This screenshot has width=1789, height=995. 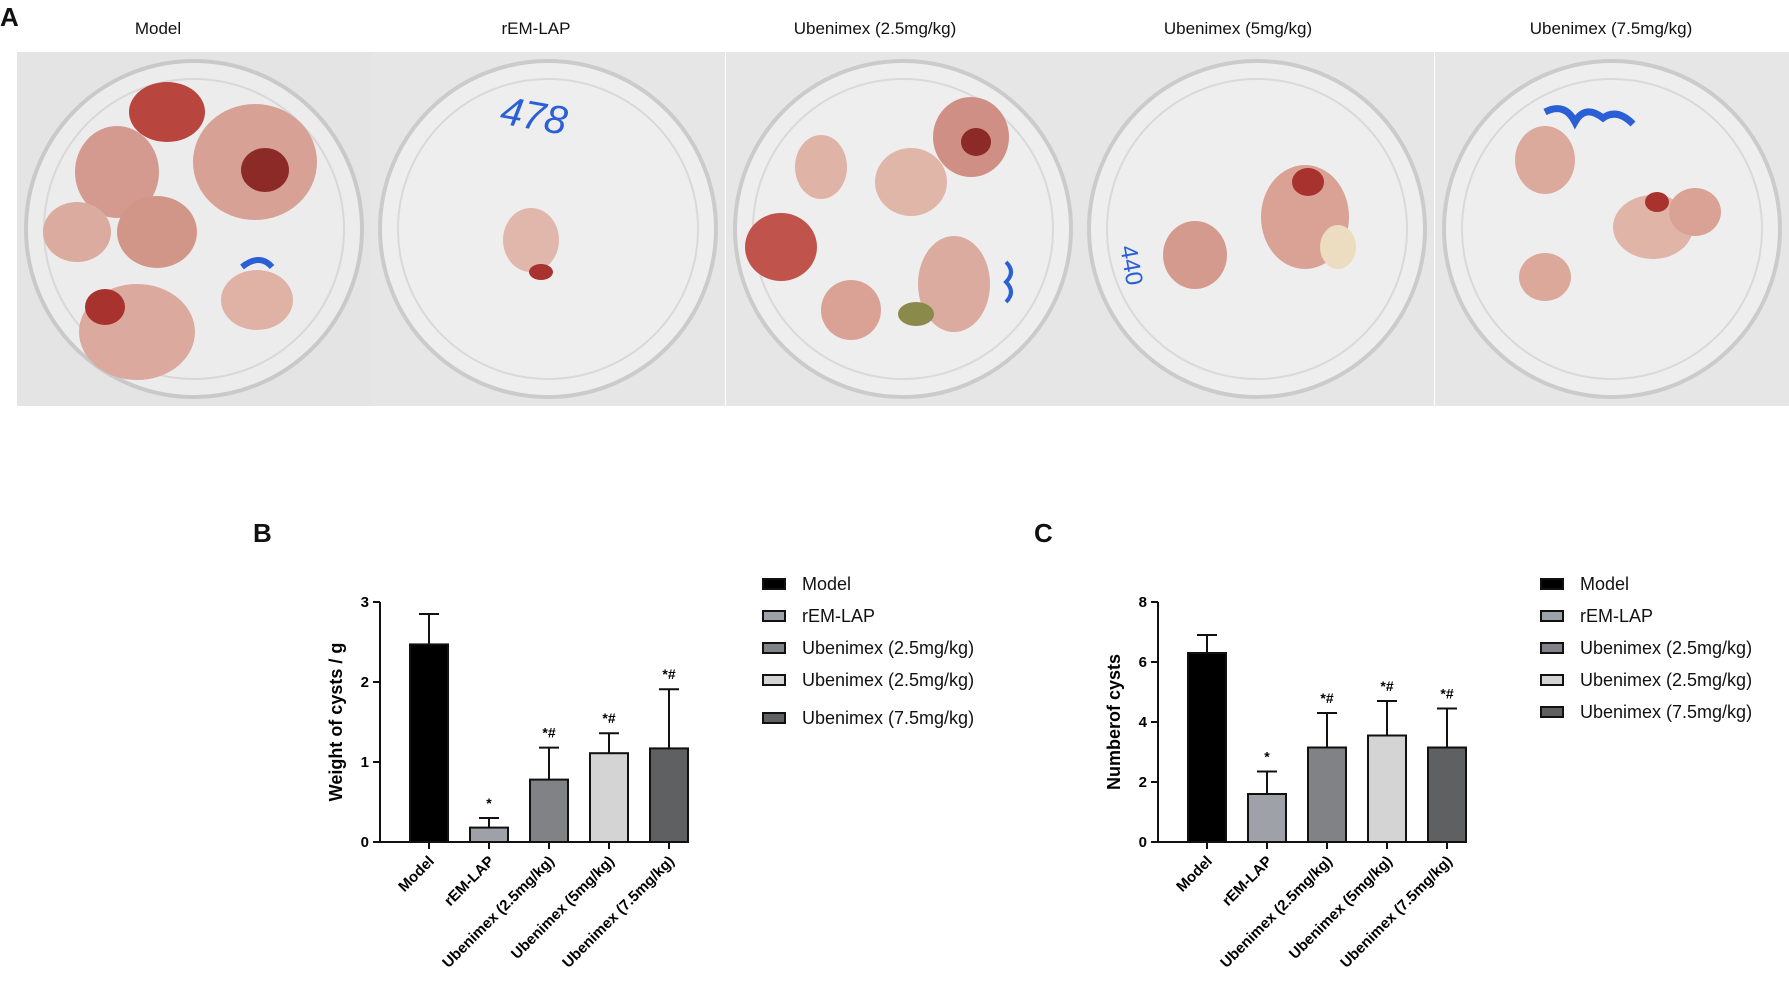 I want to click on y-tick-label: 1, so click(x=365, y=762).